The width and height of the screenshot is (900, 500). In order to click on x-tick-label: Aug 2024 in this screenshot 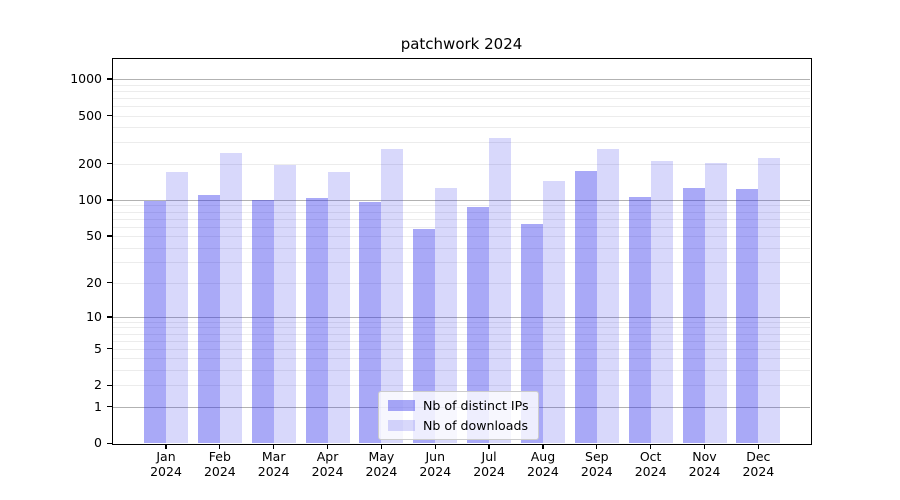, I will do `click(543, 464)`.